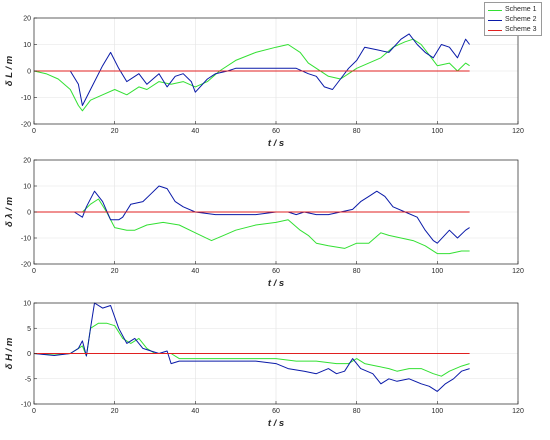  What do you see at coordinates (29, 329) in the screenshot?
I see `y-tick-label: 5` at bounding box center [29, 329].